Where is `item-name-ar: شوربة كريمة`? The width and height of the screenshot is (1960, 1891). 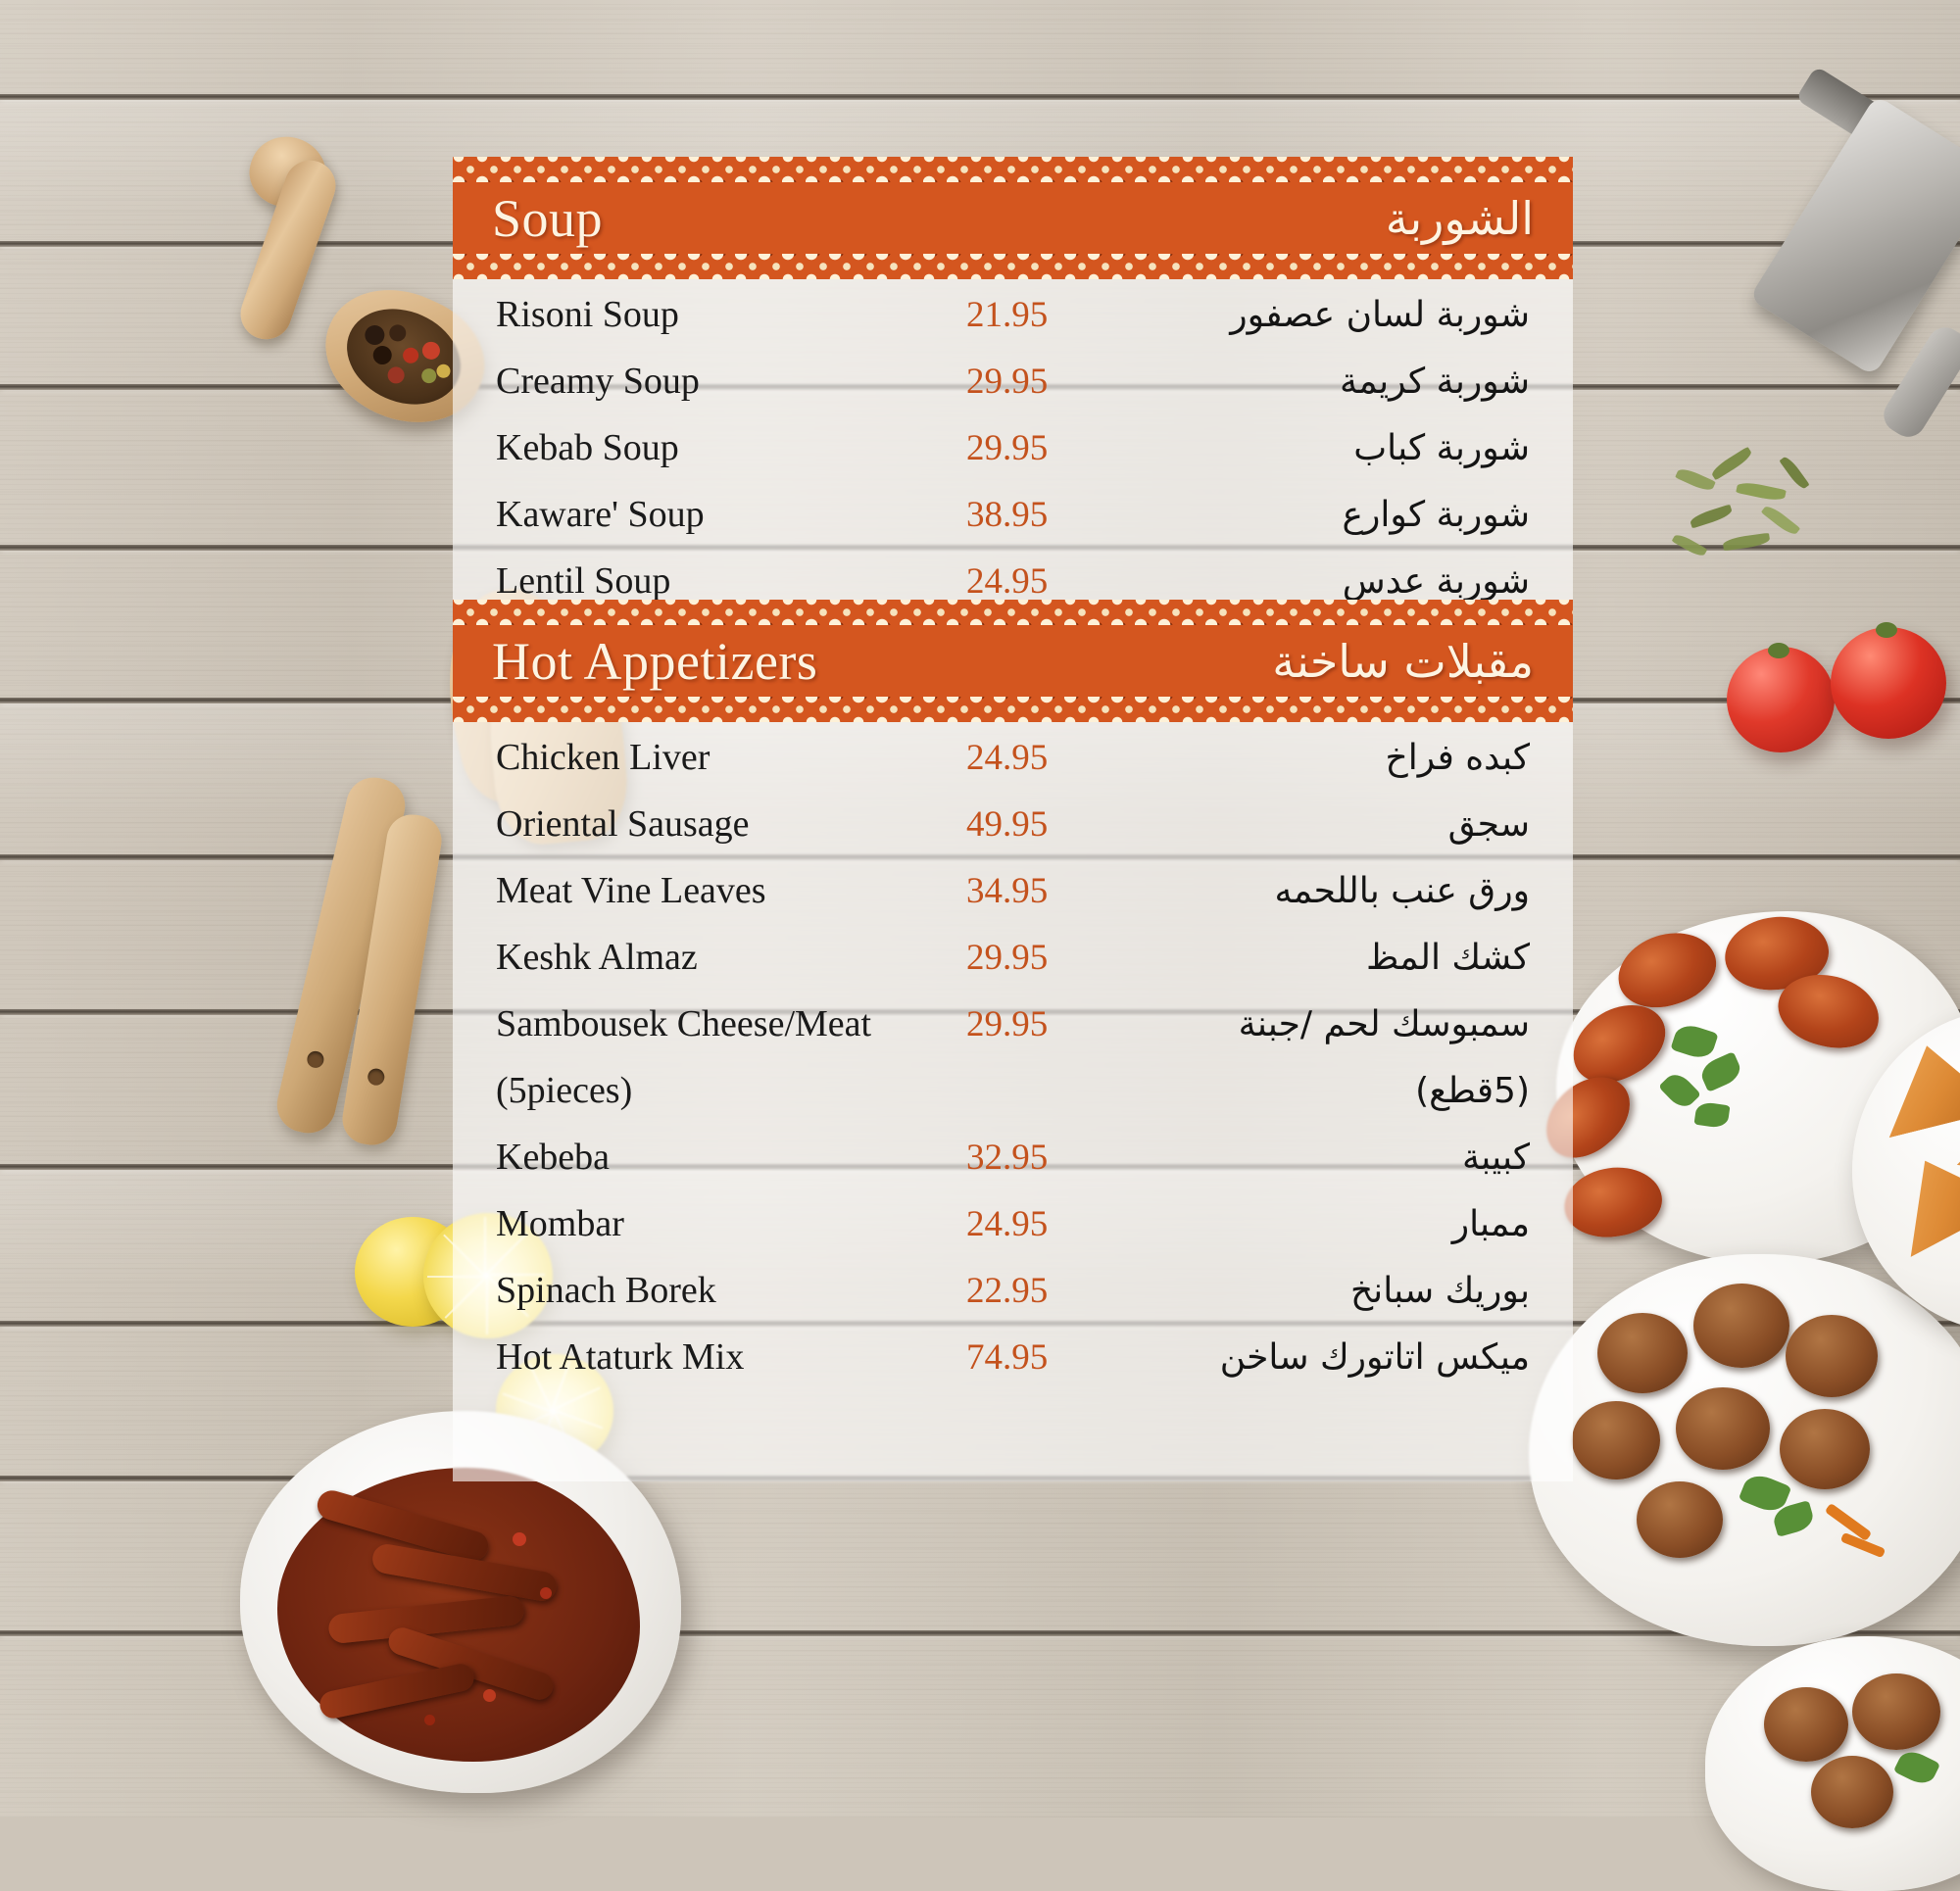
item-name-ar: شوربة كريمة is located at coordinates (1434, 382).